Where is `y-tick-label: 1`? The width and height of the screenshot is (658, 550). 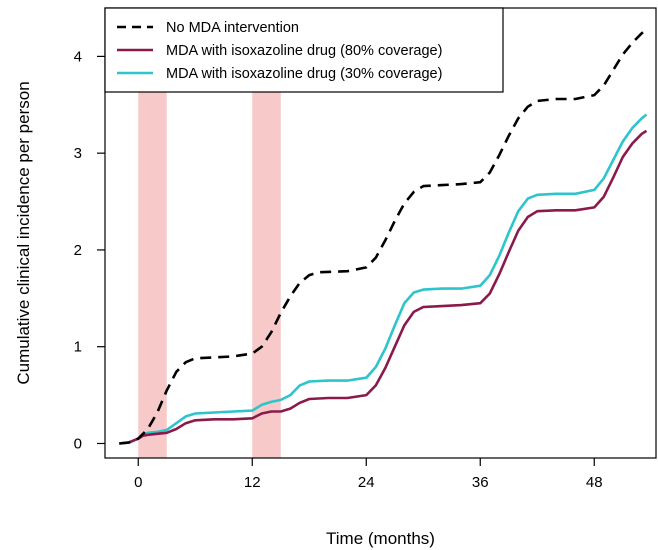 y-tick-label: 1 is located at coordinates (78, 347).